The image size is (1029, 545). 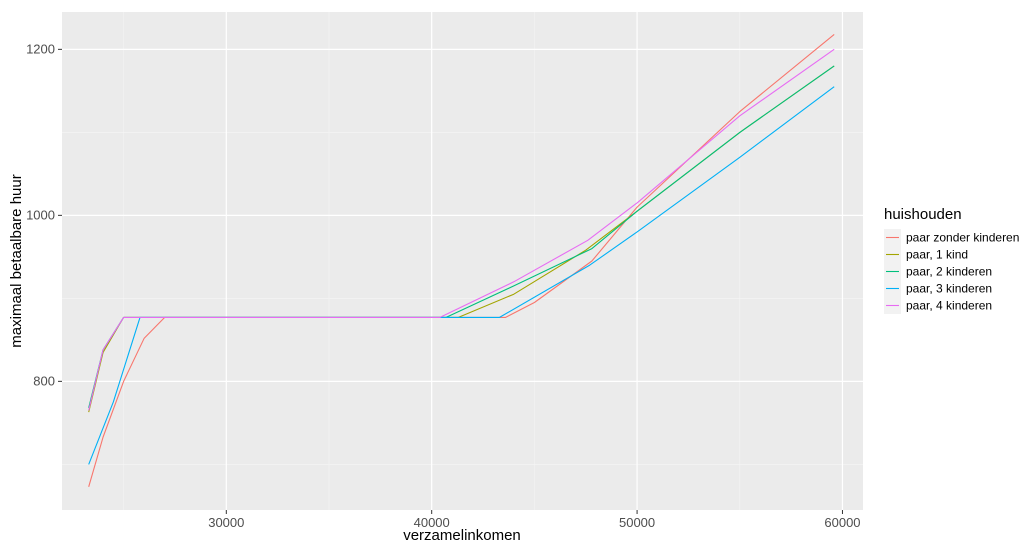 What do you see at coordinates (949, 289) in the screenshot?
I see `legend-label: paar, 3 kinderen` at bounding box center [949, 289].